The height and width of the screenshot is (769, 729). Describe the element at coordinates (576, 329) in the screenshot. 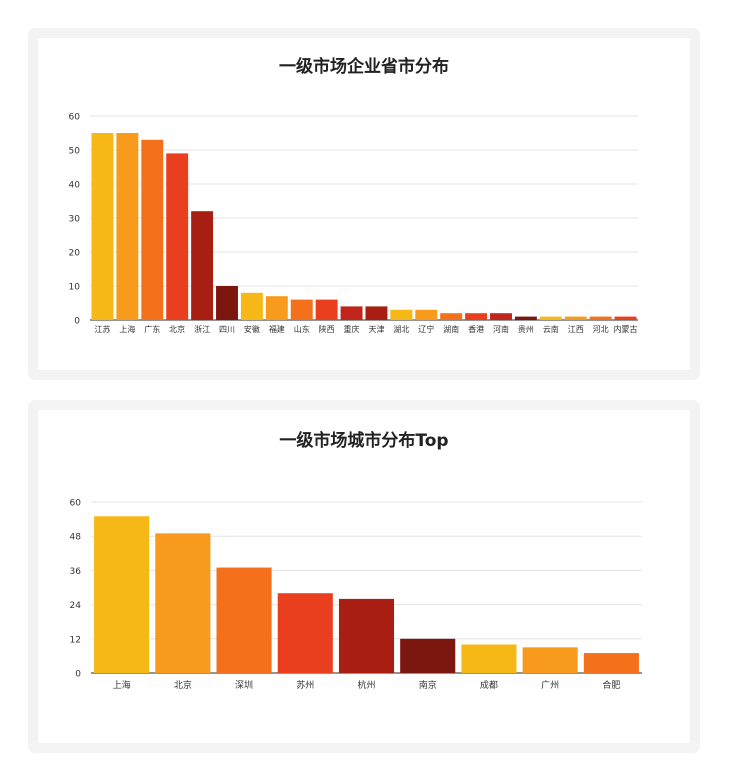

I see `x-tick-label: 江西` at that location.